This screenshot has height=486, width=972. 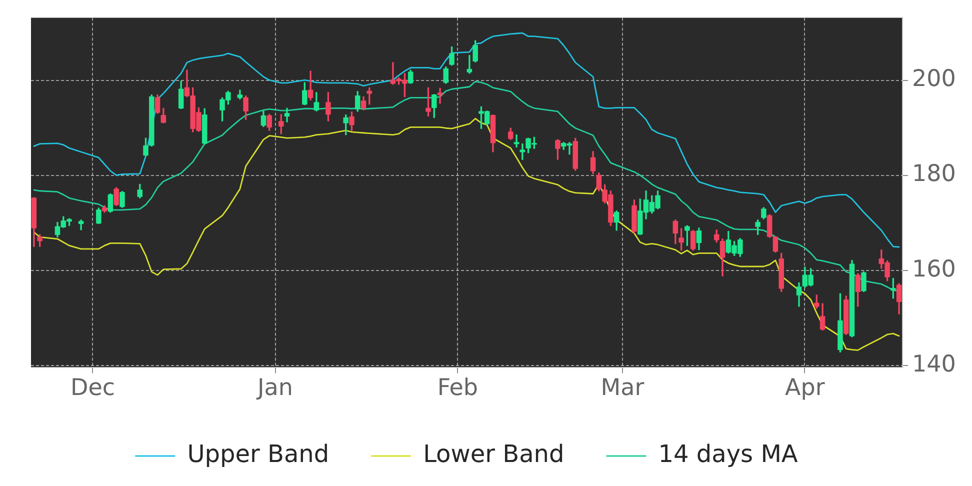 What do you see at coordinates (934, 364) in the screenshot?
I see `y-tick-label: 140` at bounding box center [934, 364].